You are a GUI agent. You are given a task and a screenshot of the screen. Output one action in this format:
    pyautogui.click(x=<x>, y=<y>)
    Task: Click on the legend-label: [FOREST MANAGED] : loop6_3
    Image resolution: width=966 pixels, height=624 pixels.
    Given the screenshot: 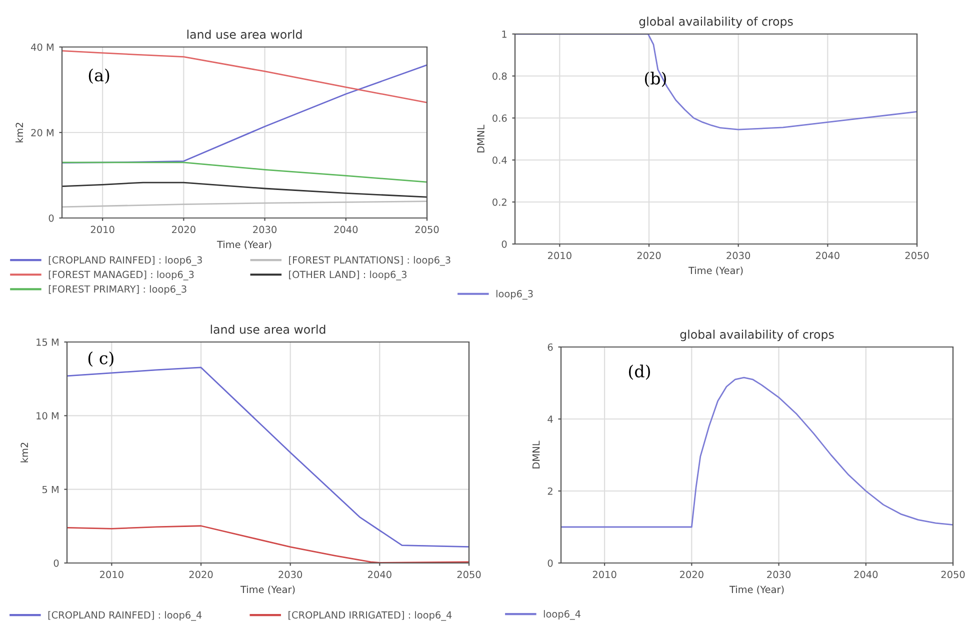 What is the action you would take?
    pyautogui.click(x=121, y=275)
    